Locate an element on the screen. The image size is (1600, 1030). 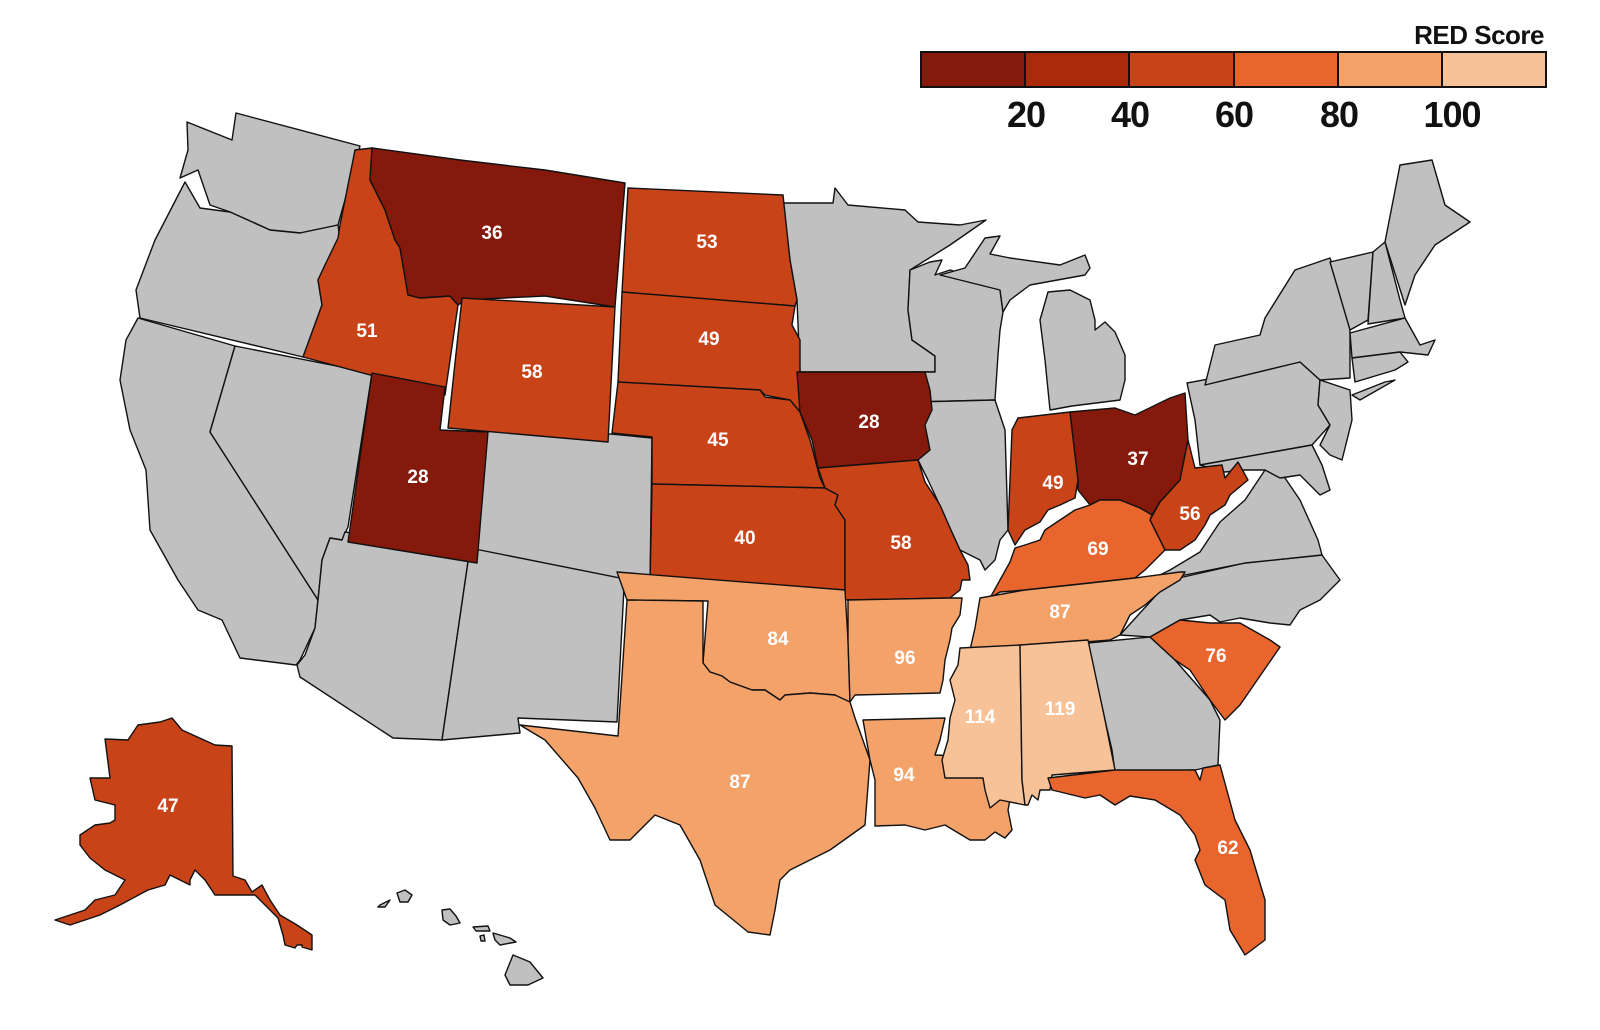
state-iowa is located at coordinates (864, 420).